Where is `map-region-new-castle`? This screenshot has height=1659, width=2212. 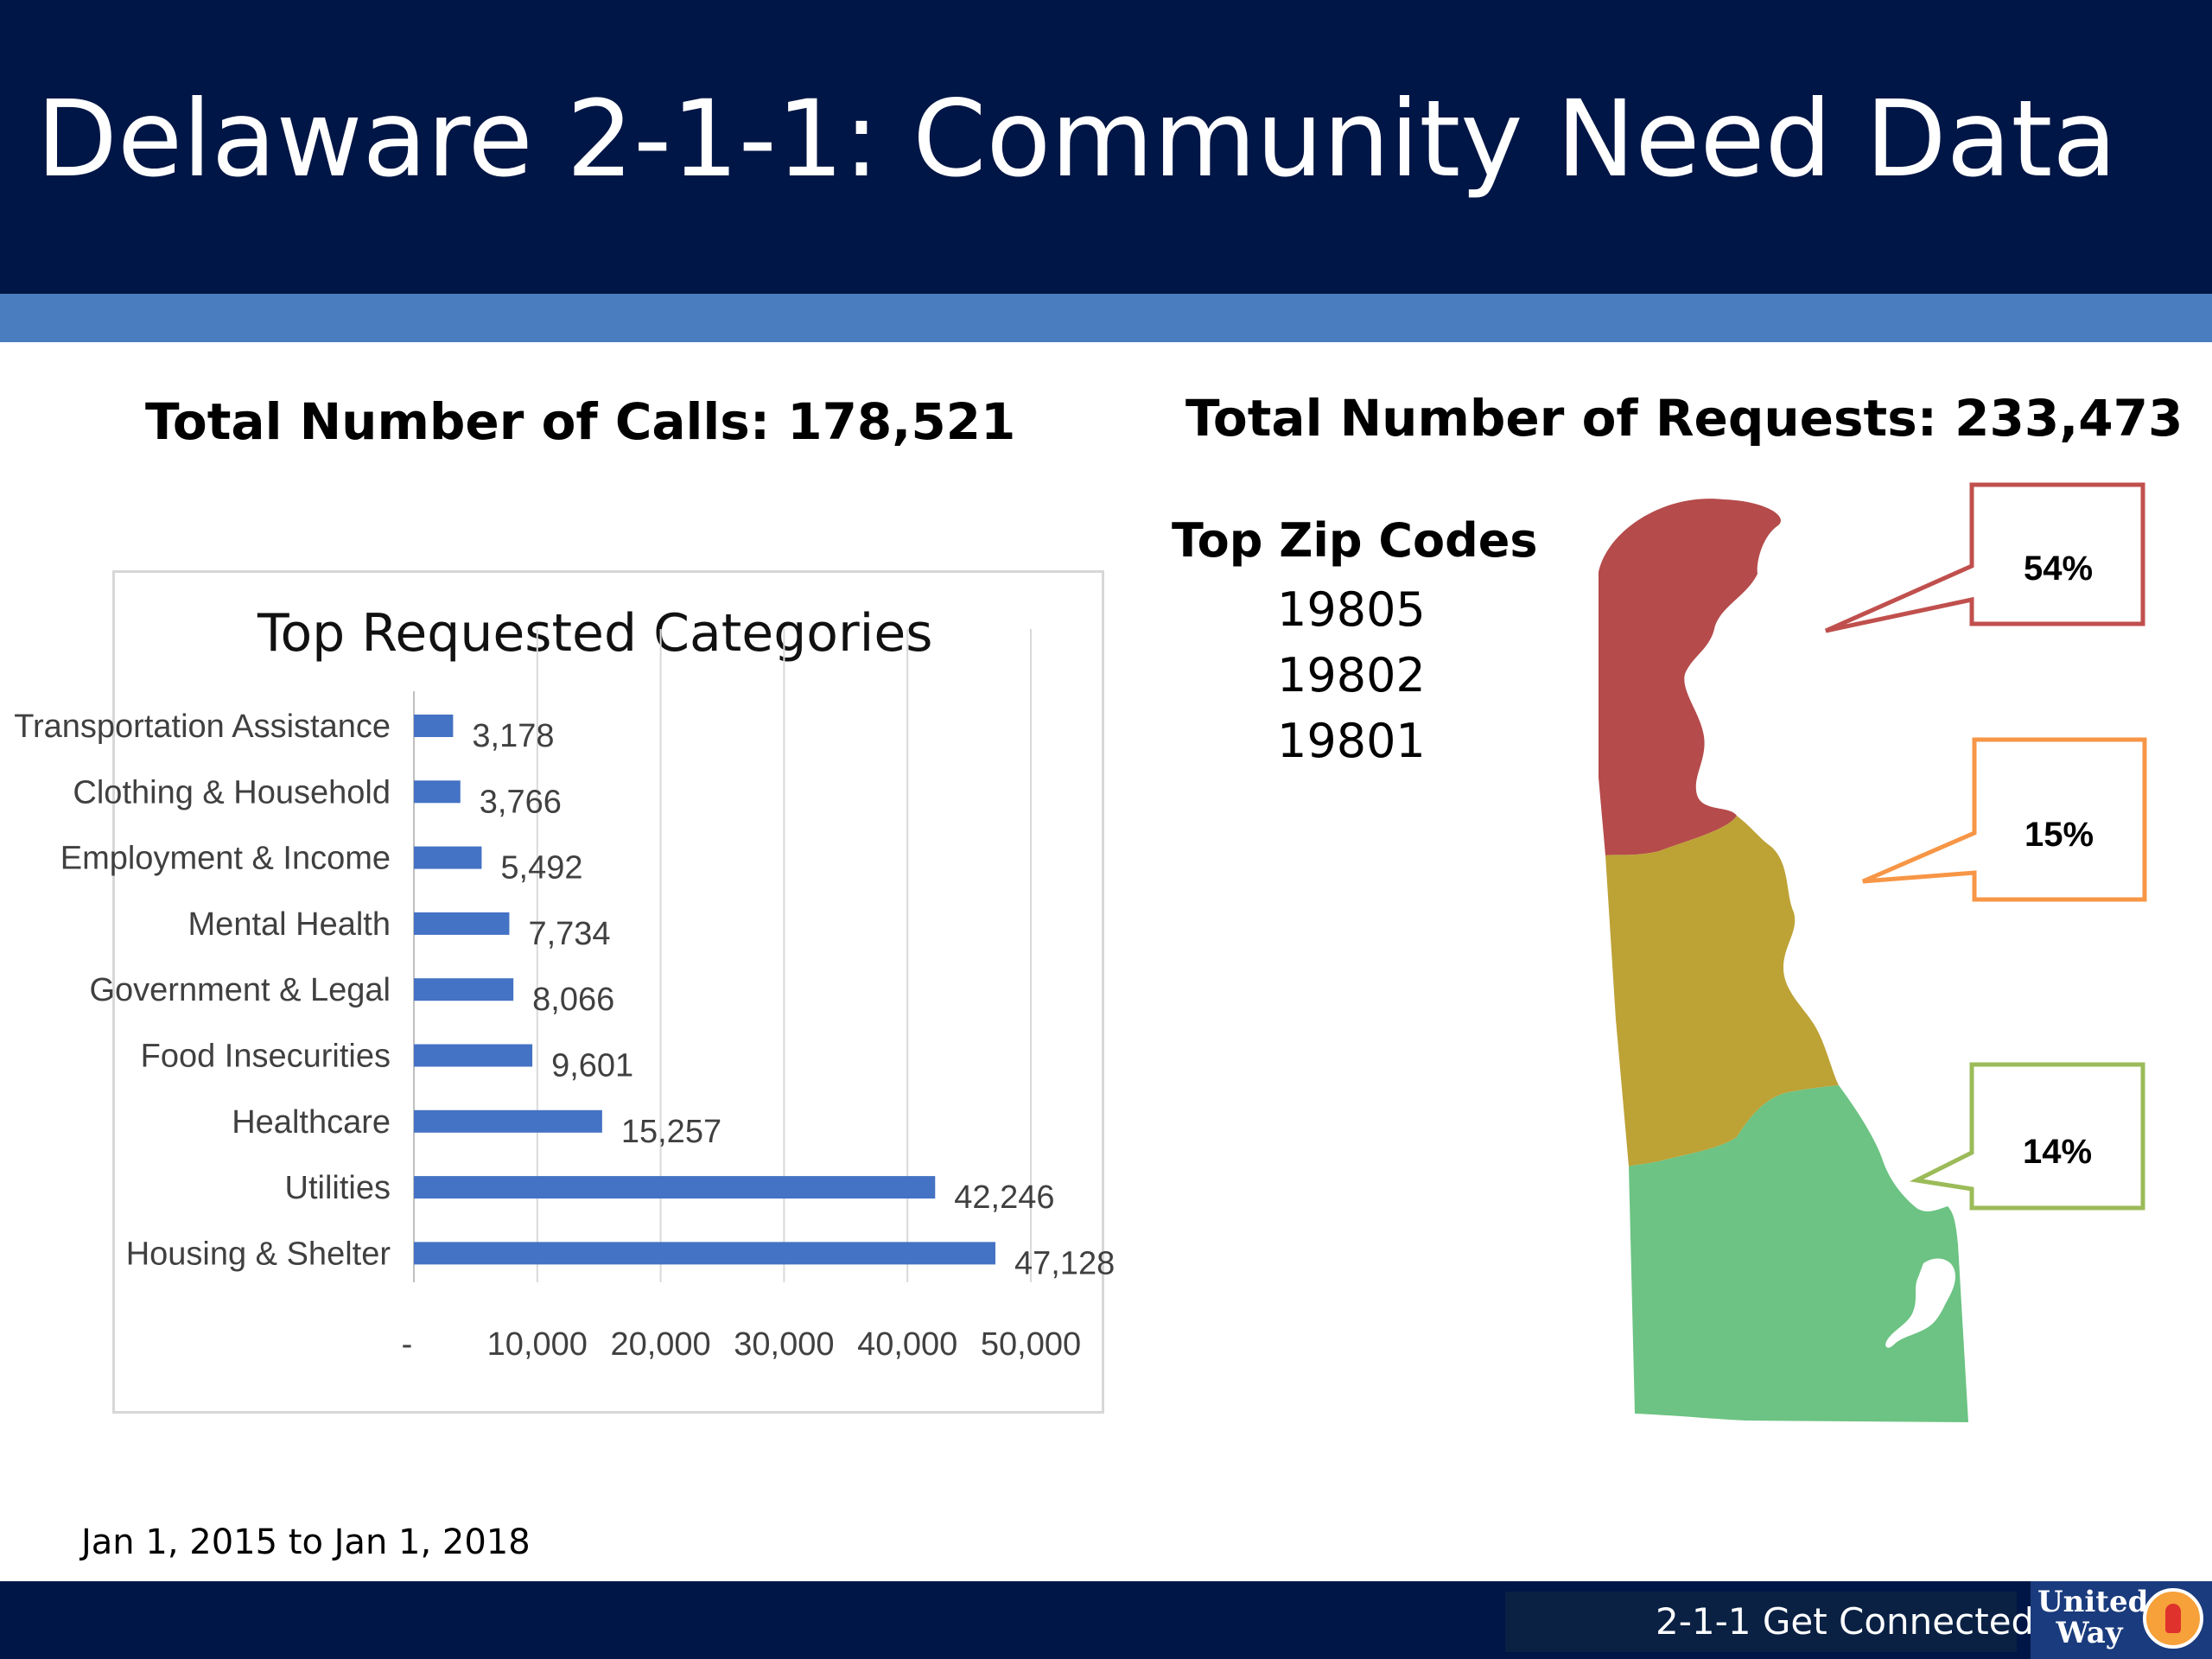 map-region-new-castle is located at coordinates (1690, 677).